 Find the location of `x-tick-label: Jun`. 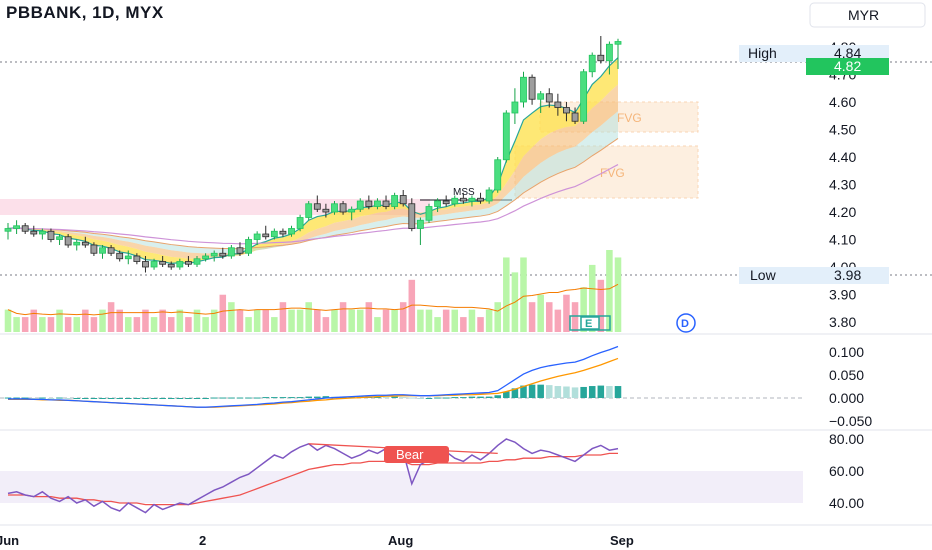

x-tick-label: Jun is located at coordinates (9, 540).